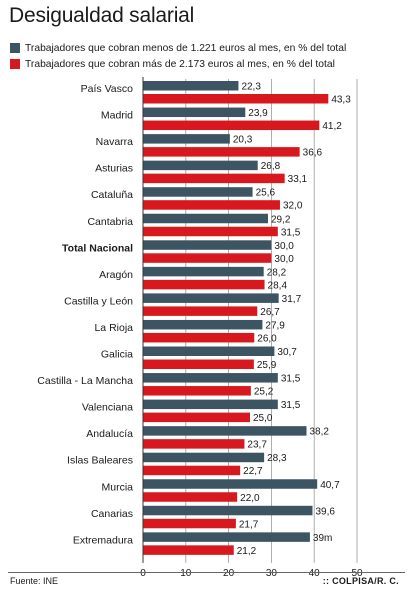 This screenshot has height=600, width=411. I want to click on data-label-high-income: 36,6, so click(313, 153).